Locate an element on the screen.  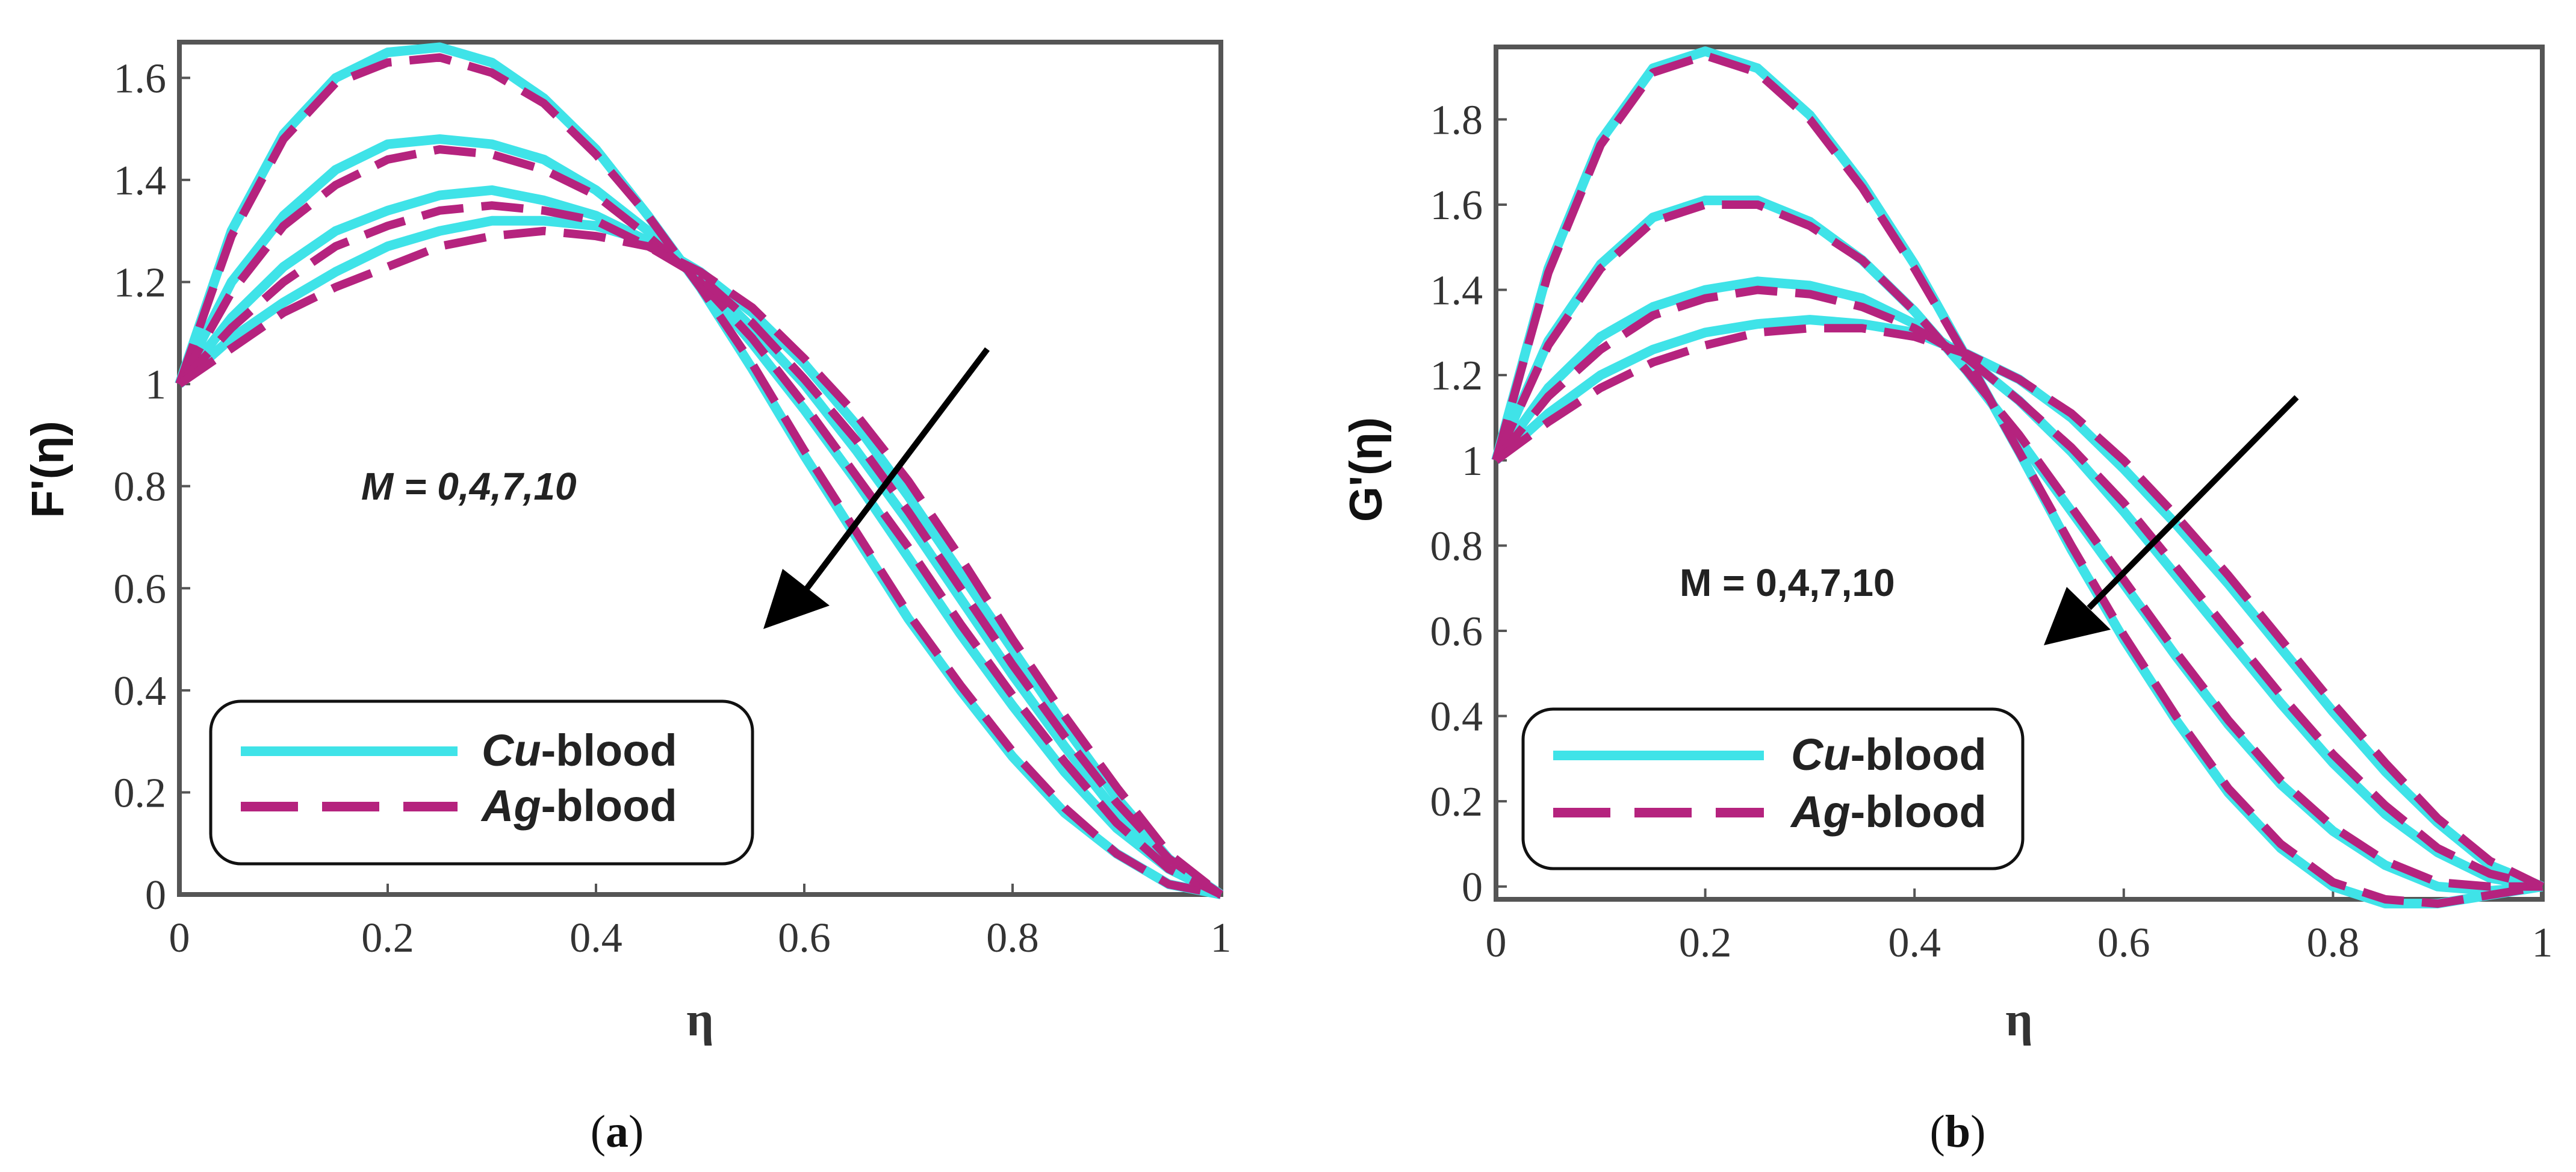
legend-b: Cu-blood Ag-blood is located at coordinates (1773, 788).